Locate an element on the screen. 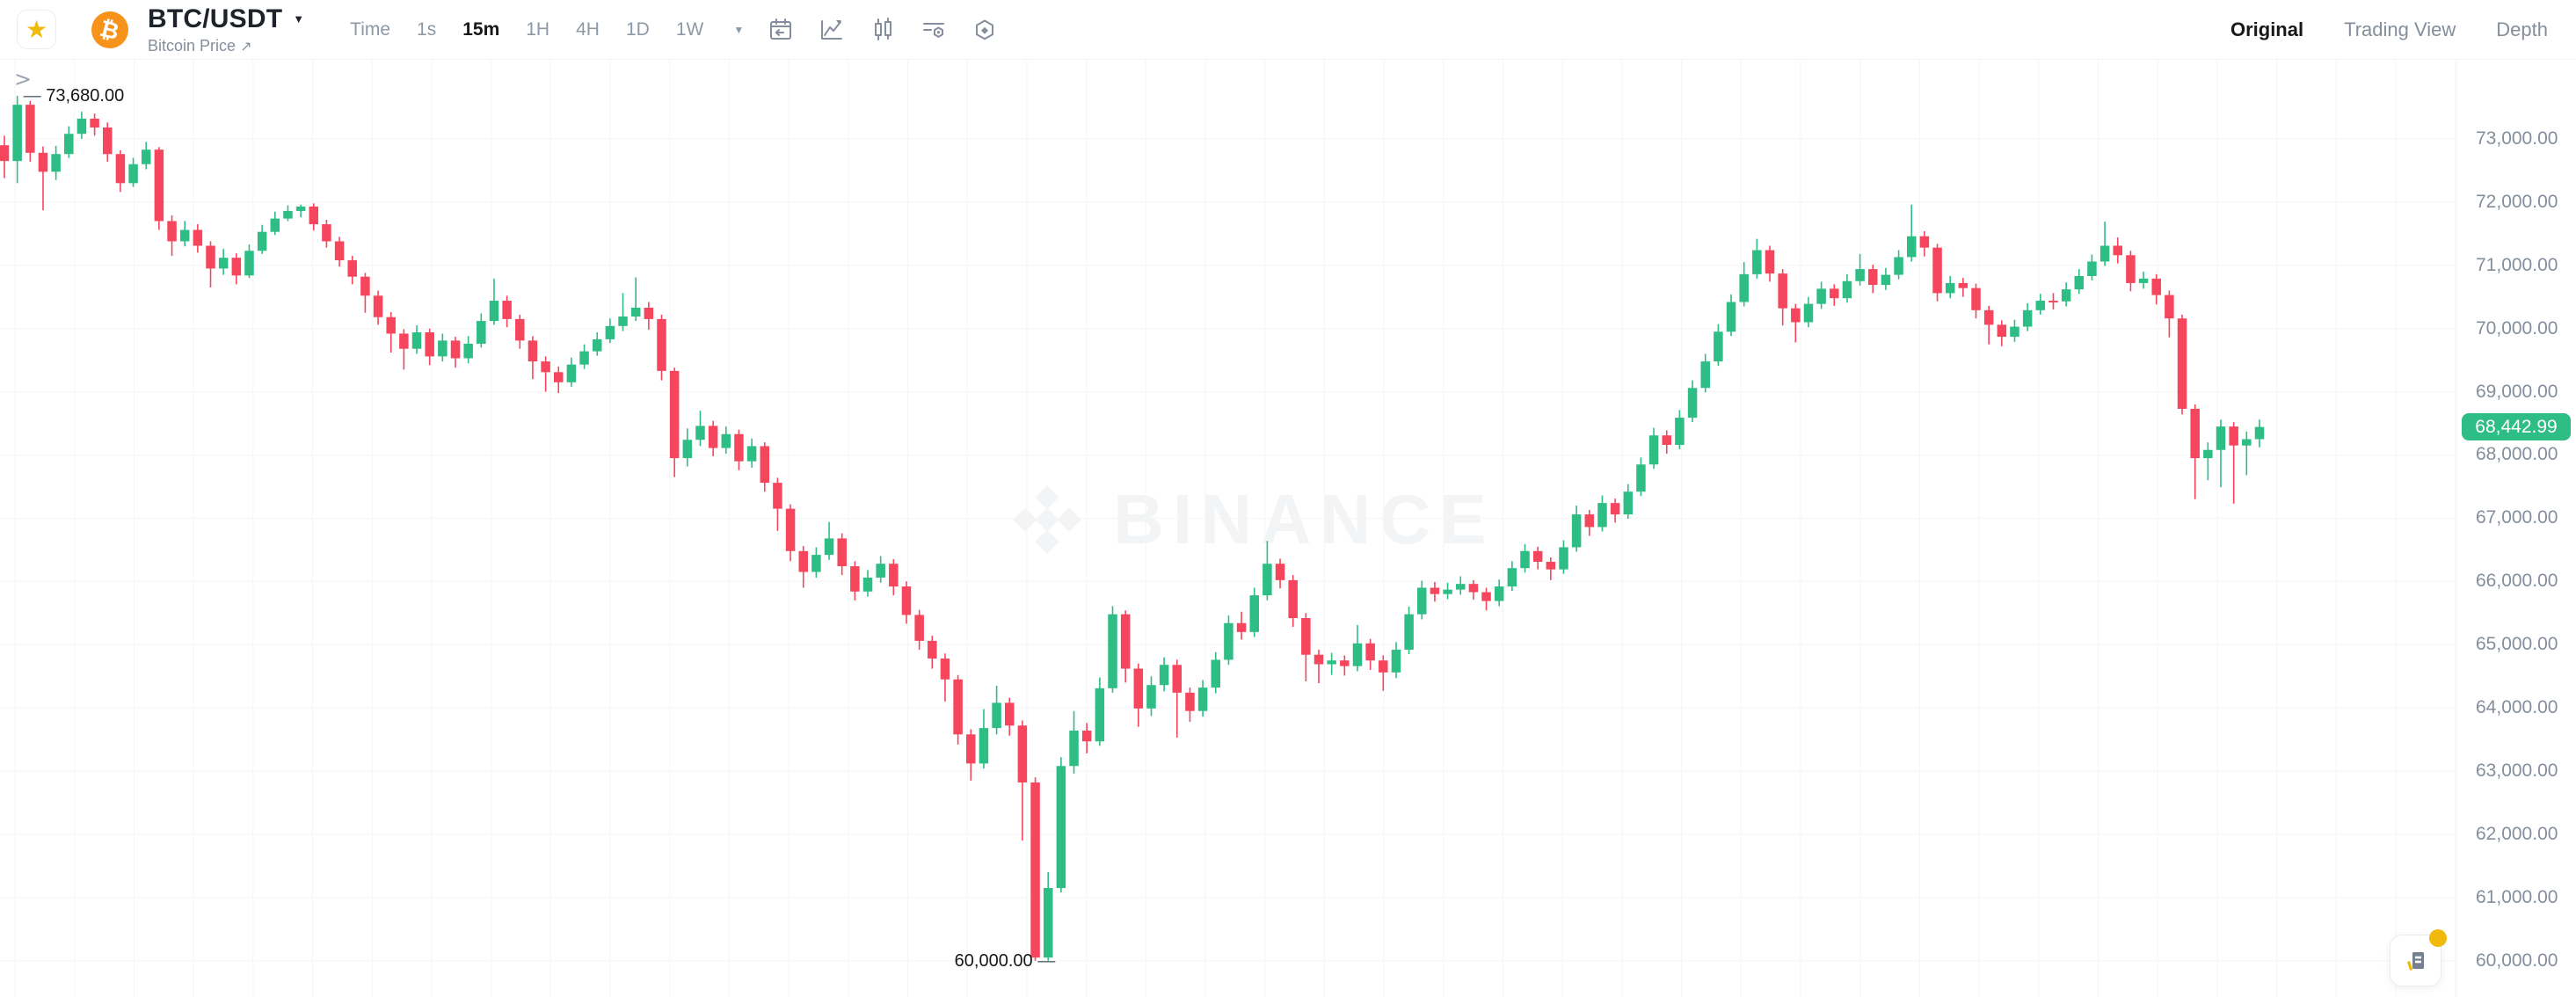 The height and width of the screenshot is (997, 2576). star-icon: ★ is located at coordinates (36, 29).